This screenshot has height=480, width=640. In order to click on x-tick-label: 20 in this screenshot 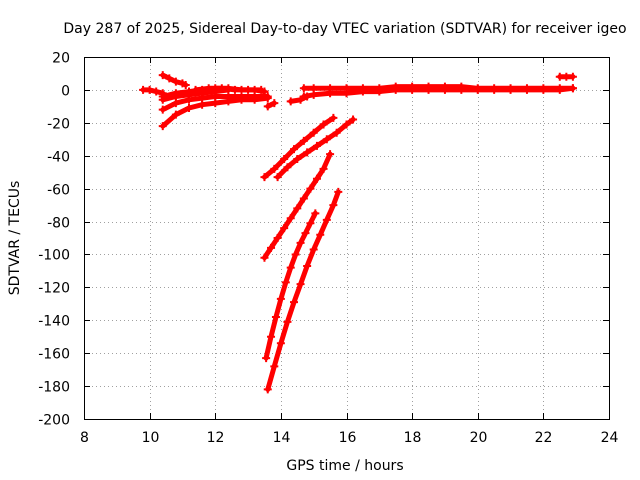, I will do `click(479, 438)`.